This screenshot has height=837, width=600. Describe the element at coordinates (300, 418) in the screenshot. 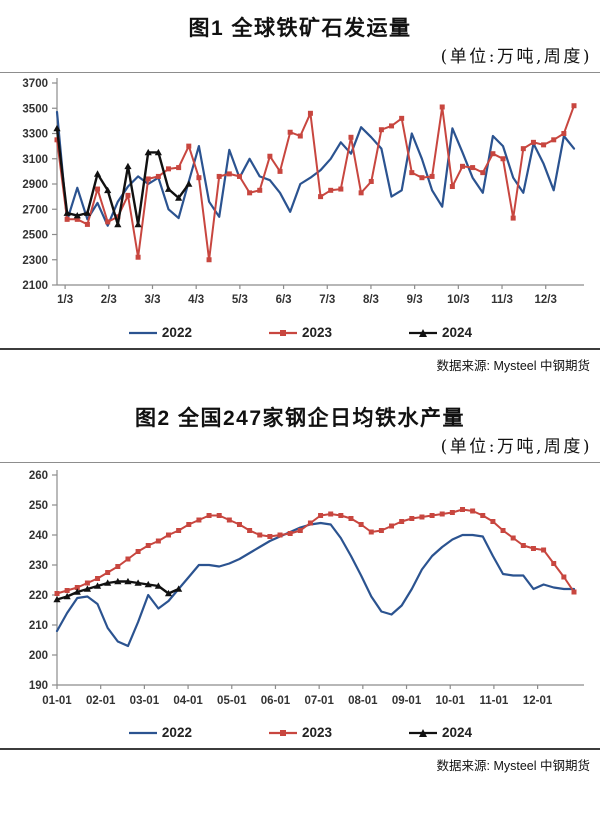

I see `figure2-title: 图2 全国247家钢企日均铁水产量` at that location.